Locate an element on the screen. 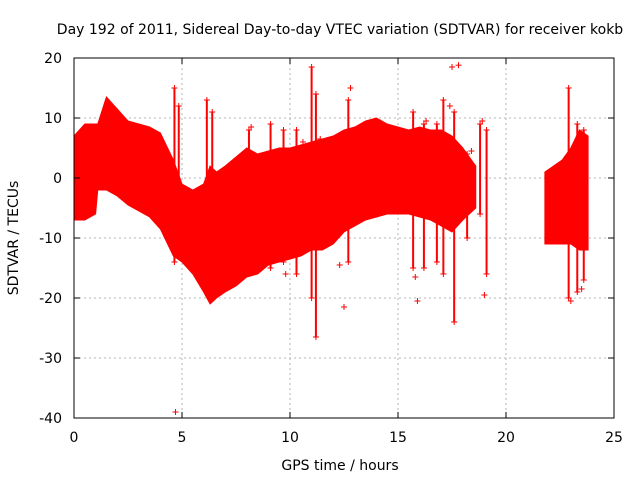 The image size is (640, 480). y-tick-label: -30 is located at coordinates (50, 359).